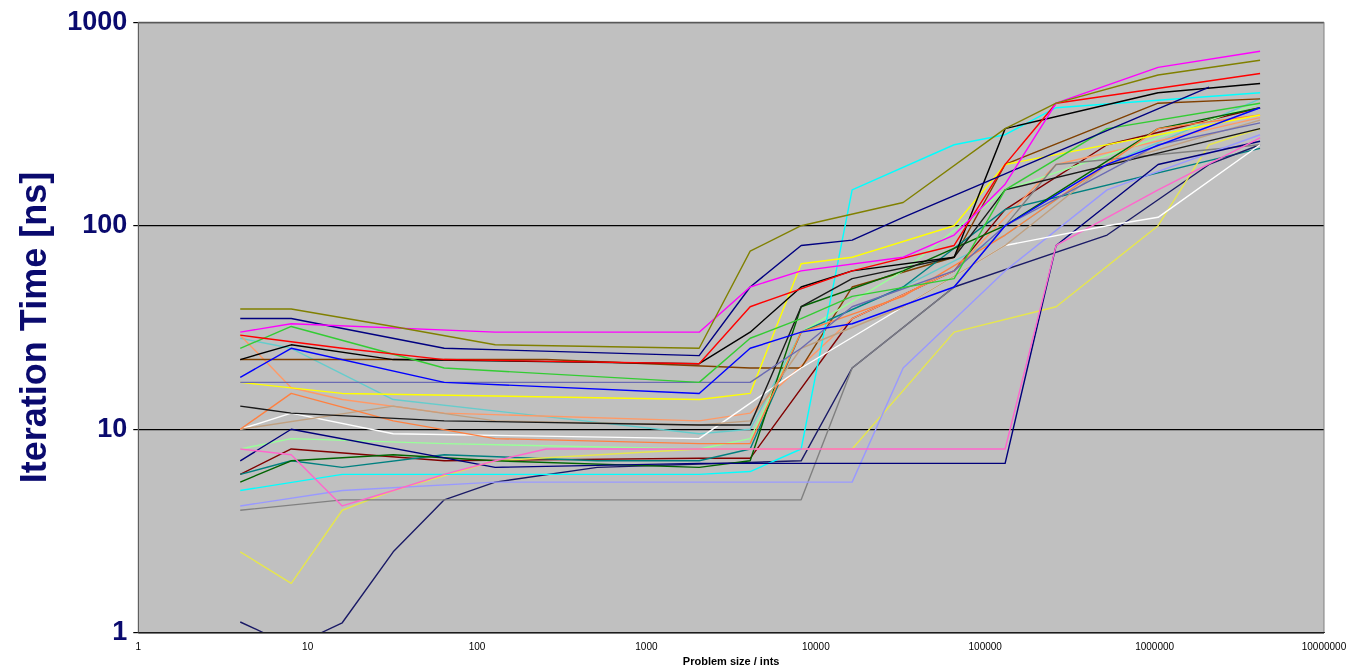  Describe the element at coordinates (97, 20) in the screenshot. I see `y-tick-label: 1000` at that location.